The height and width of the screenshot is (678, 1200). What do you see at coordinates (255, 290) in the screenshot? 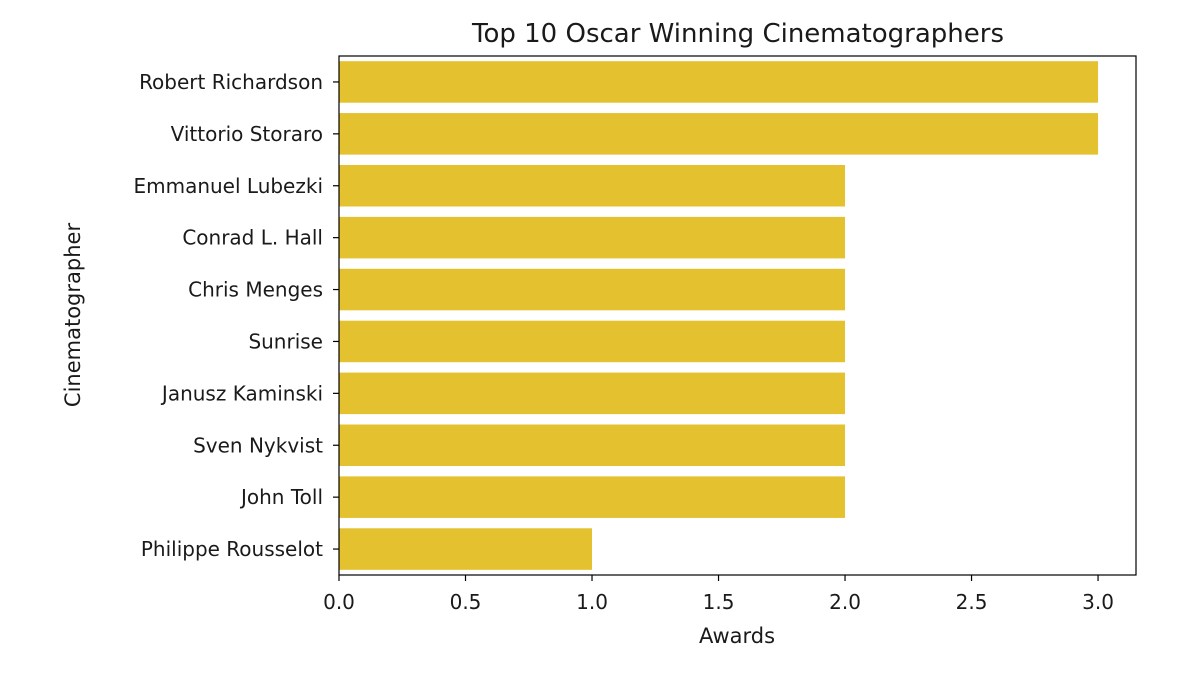
I see `y-tick-label: Chris Menges` at bounding box center [255, 290].